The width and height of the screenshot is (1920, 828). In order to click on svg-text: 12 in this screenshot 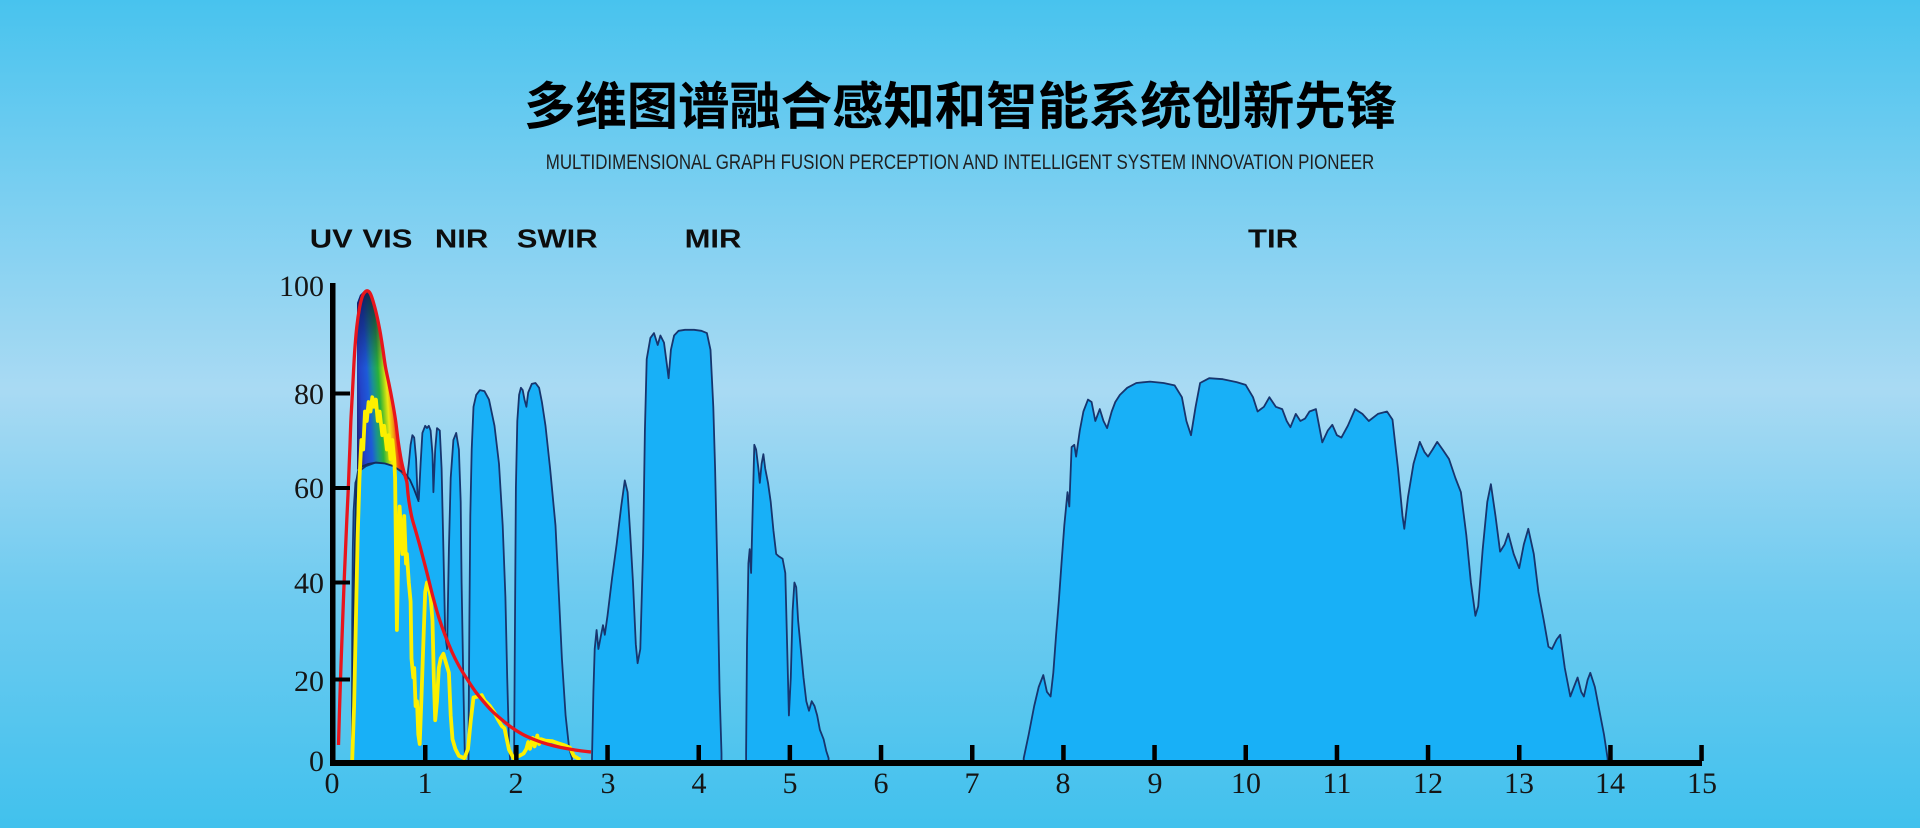, I will do `click(1428, 783)`.